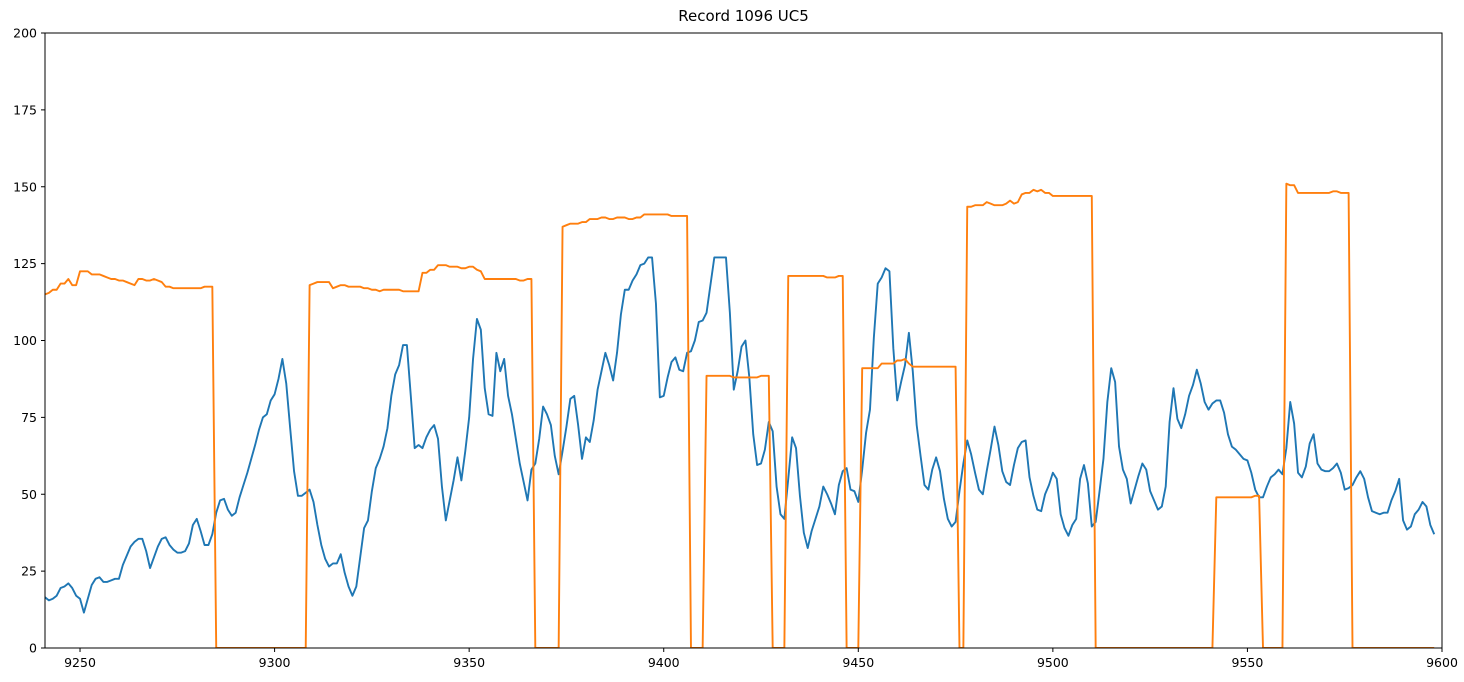 This screenshot has height=682, width=1464. I want to click on x-tick-label: 9300, so click(275, 662).